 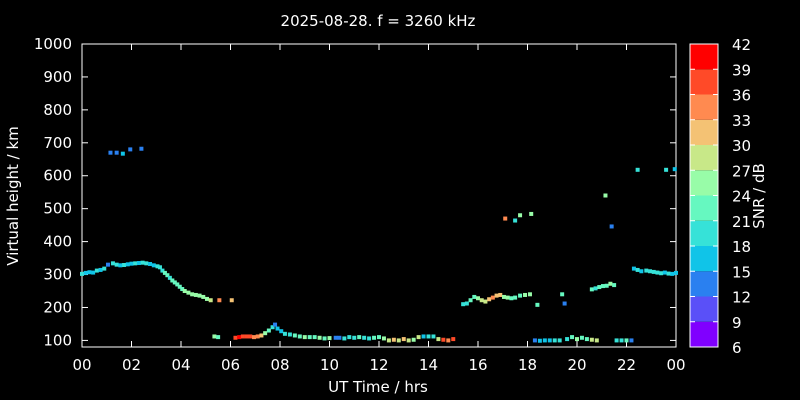 What do you see at coordinates (57, 176) in the screenshot?
I see `y-tick-label: 600` at bounding box center [57, 176].